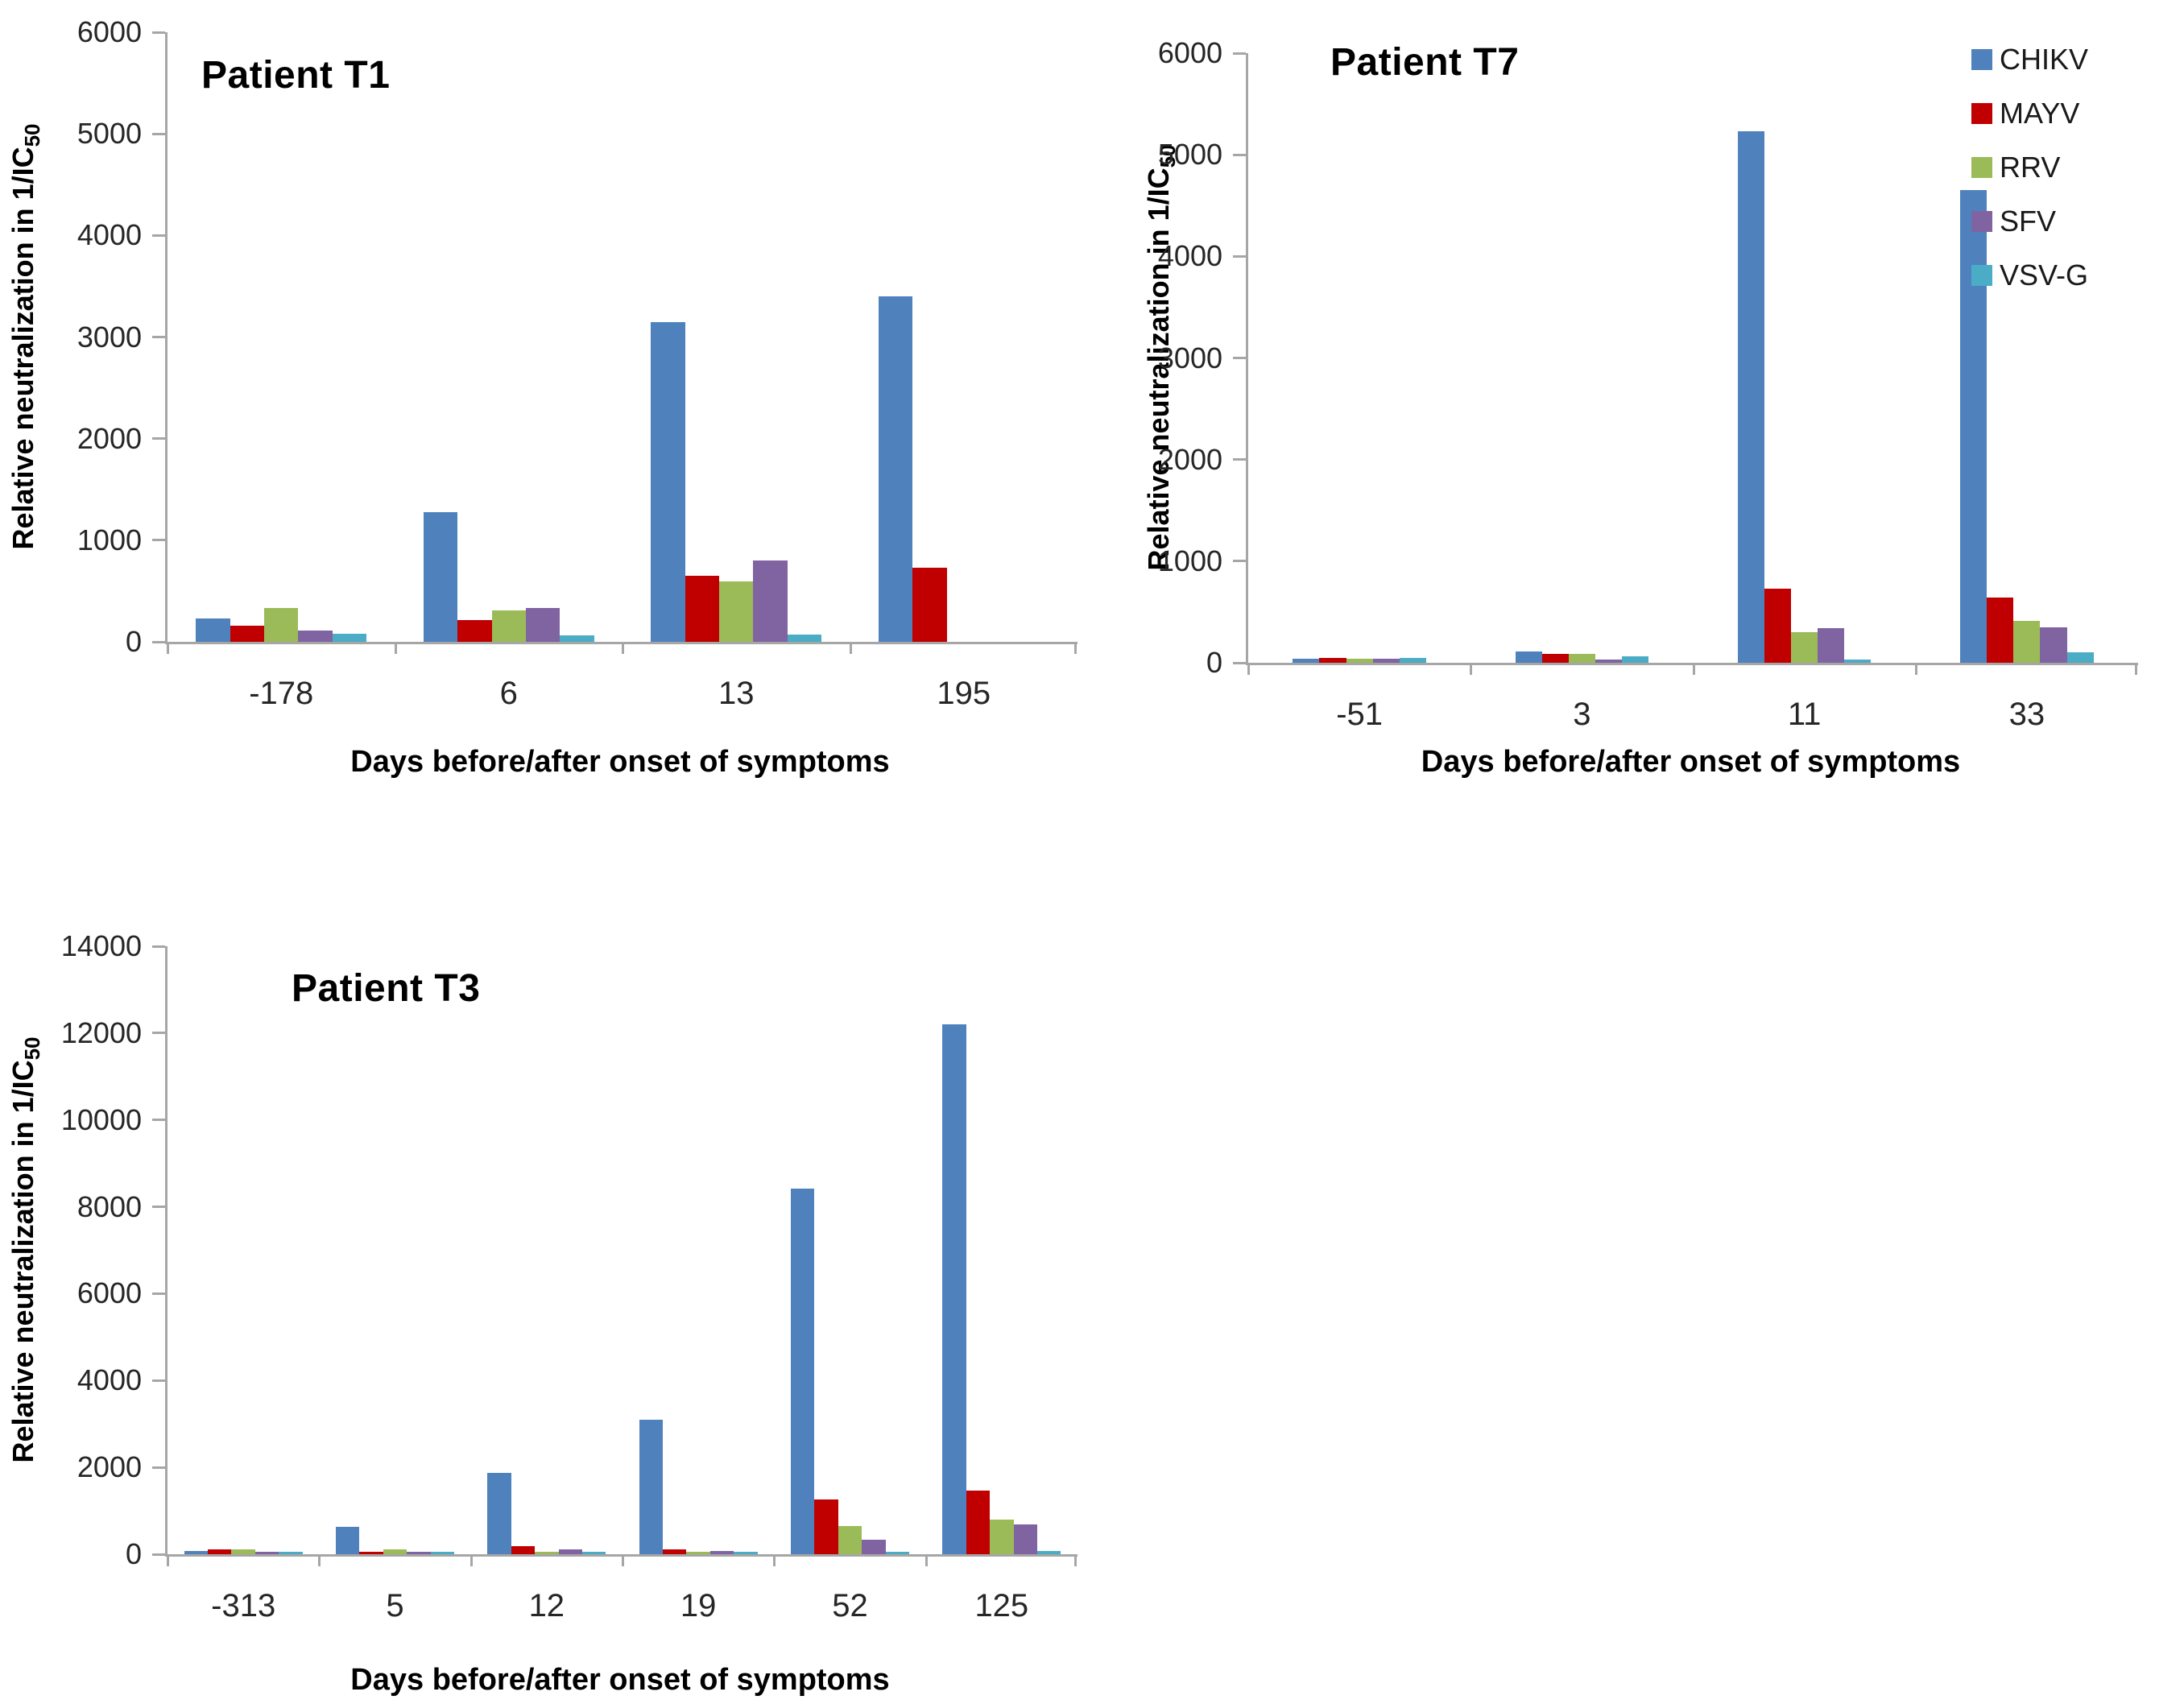 The image size is (2184, 1704). What do you see at coordinates (2040, 113) in the screenshot?
I see `legend-label: MAYV` at bounding box center [2040, 113].